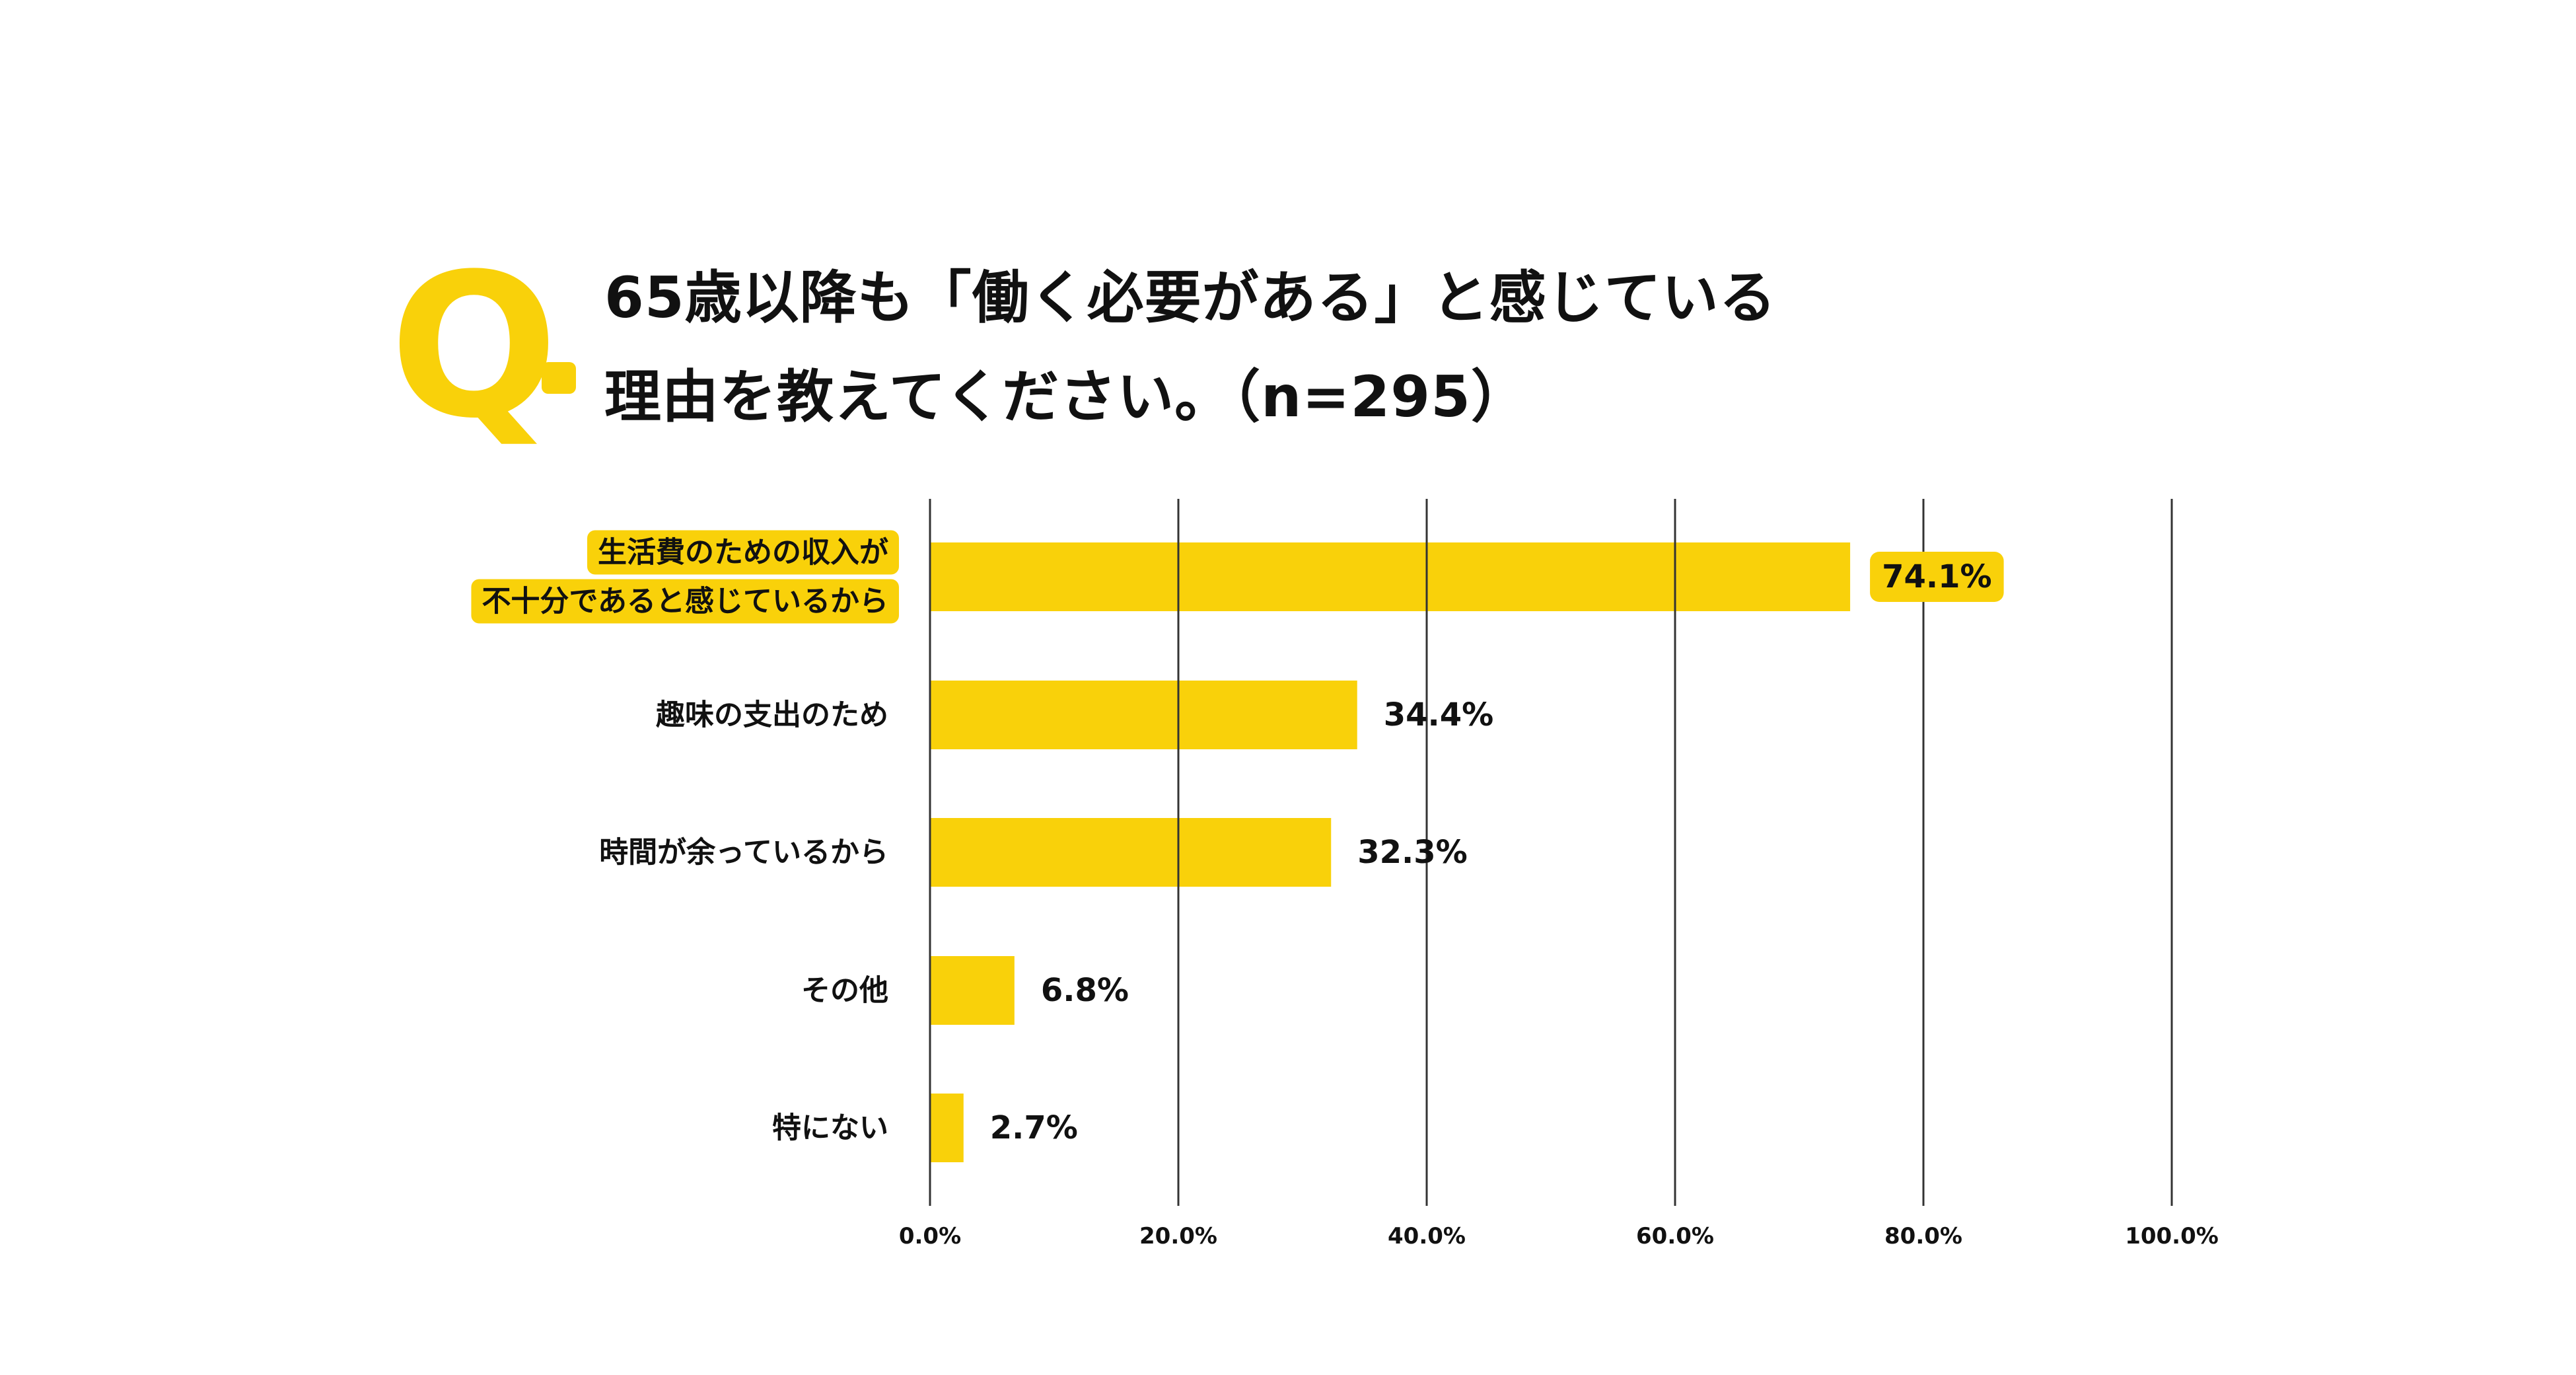 The height and width of the screenshot is (1375, 2576). What do you see at coordinates (1034, 1127) in the screenshot?
I see `value-label-4: 2.7%` at bounding box center [1034, 1127].